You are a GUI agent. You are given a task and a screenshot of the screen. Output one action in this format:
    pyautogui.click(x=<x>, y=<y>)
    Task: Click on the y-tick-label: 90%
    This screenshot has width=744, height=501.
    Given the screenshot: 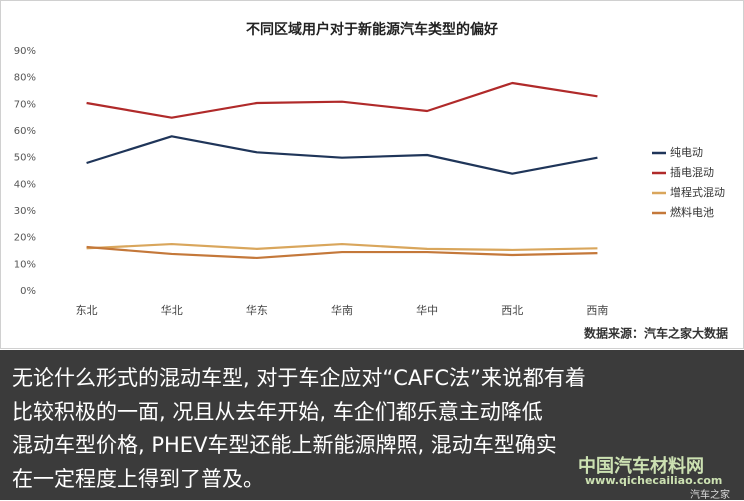 What is the action you would take?
    pyautogui.click(x=25, y=51)
    